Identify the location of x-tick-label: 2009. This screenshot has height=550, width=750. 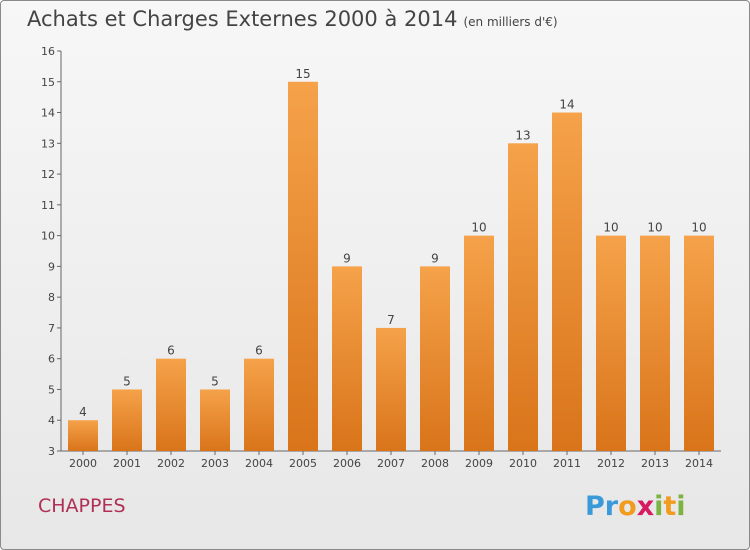
(479, 463).